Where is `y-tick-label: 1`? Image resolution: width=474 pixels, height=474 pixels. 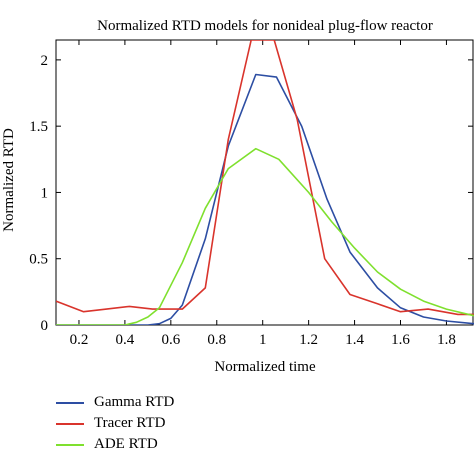
y-tick-label: 1 is located at coordinates (45, 193).